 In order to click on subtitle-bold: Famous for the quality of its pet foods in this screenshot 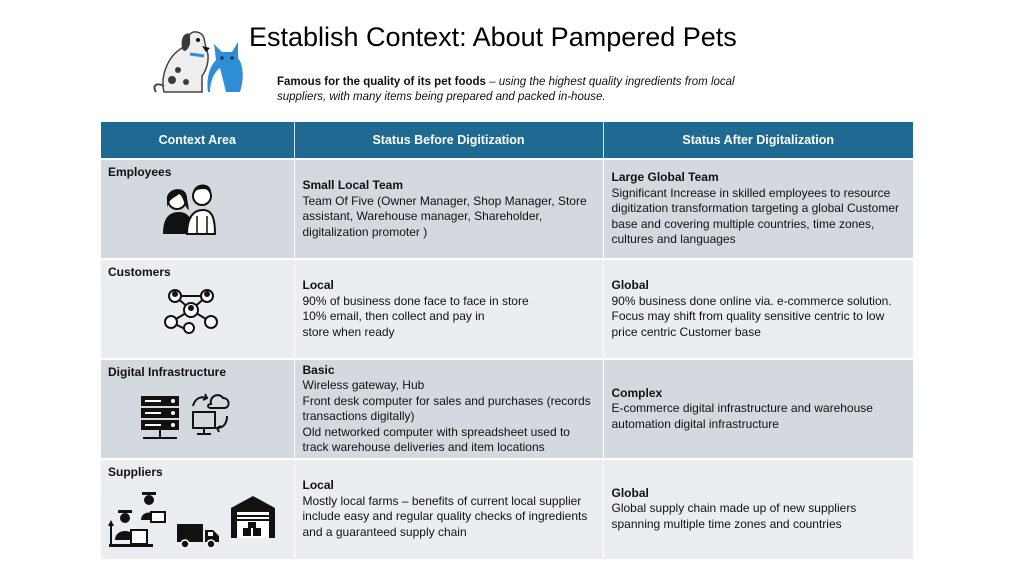, I will do `click(381, 82)`.